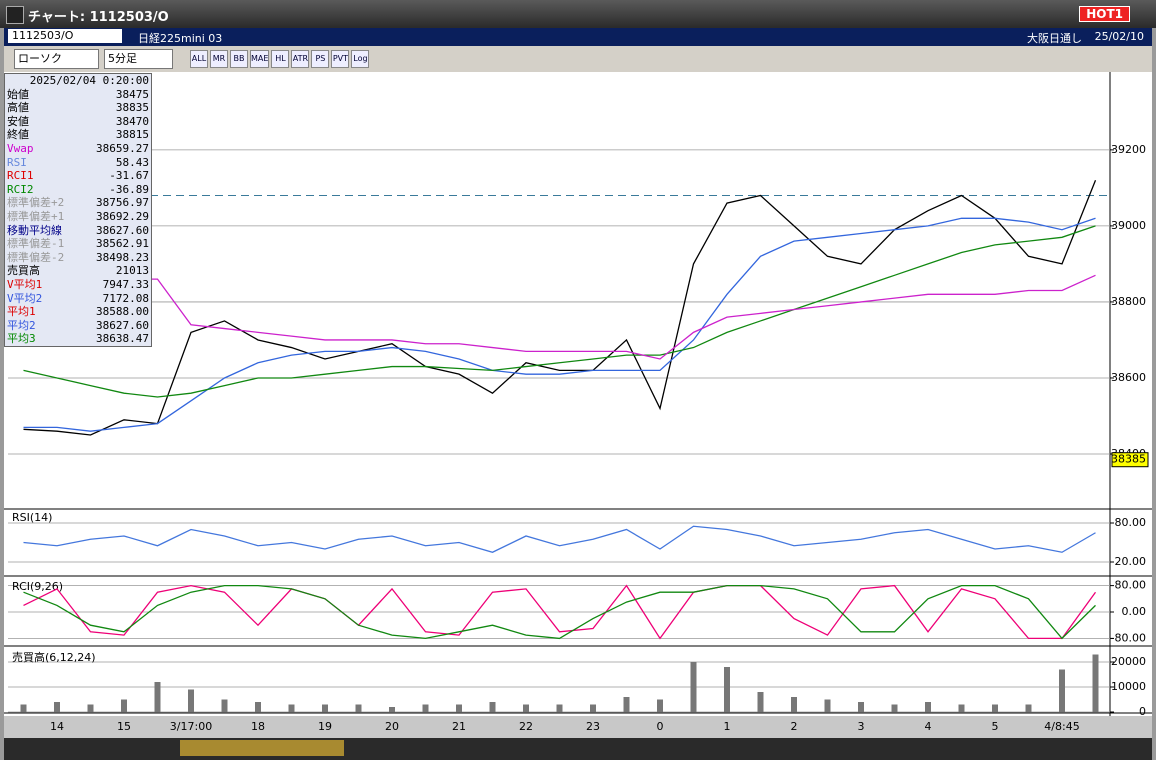 Image resolution: width=1156 pixels, height=760 pixels. What do you see at coordinates (18, 108) in the screenshot?
I see `info-label: 高値` at bounding box center [18, 108].